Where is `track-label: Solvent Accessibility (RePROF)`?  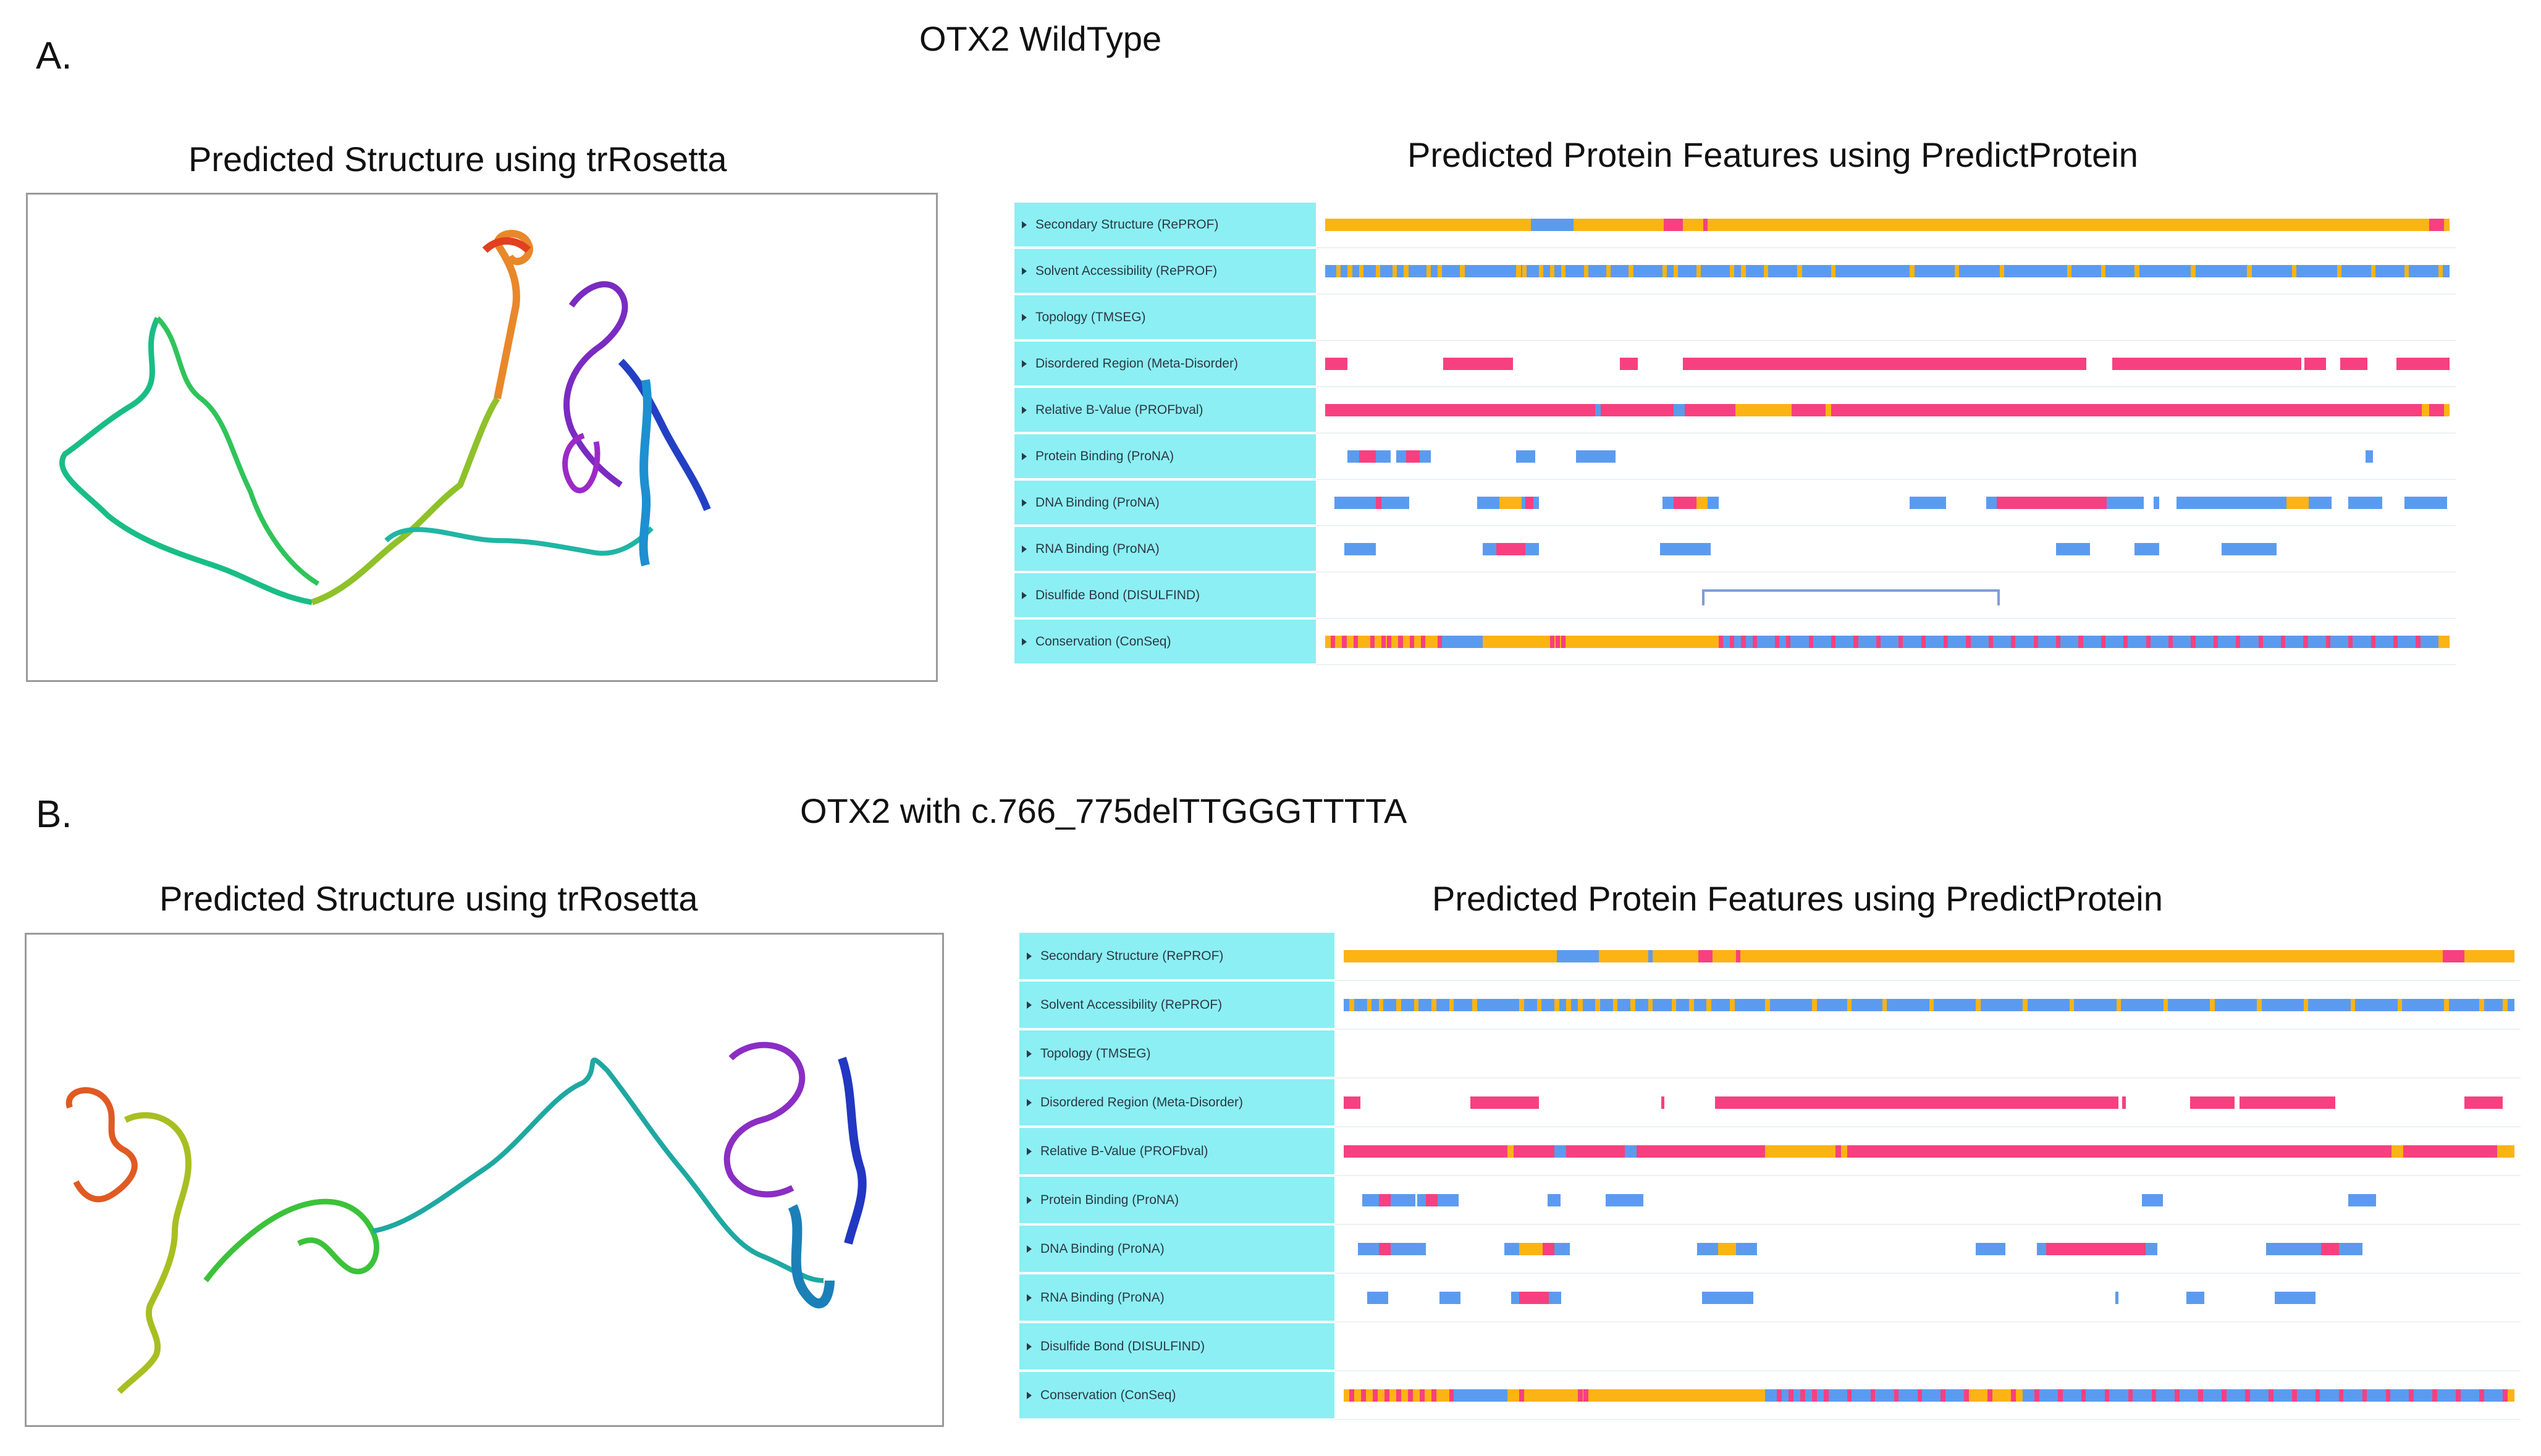
track-label: Solvent Accessibility (RePROF) is located at coordinates (1165, 271).